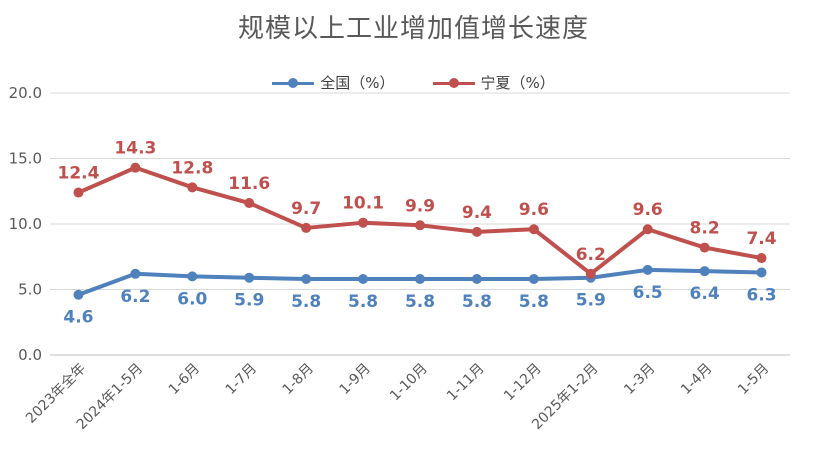  Describe the element at coordinates (184, 379) in the screenshot. I see `x-tick-label: 1-6月` at that location.